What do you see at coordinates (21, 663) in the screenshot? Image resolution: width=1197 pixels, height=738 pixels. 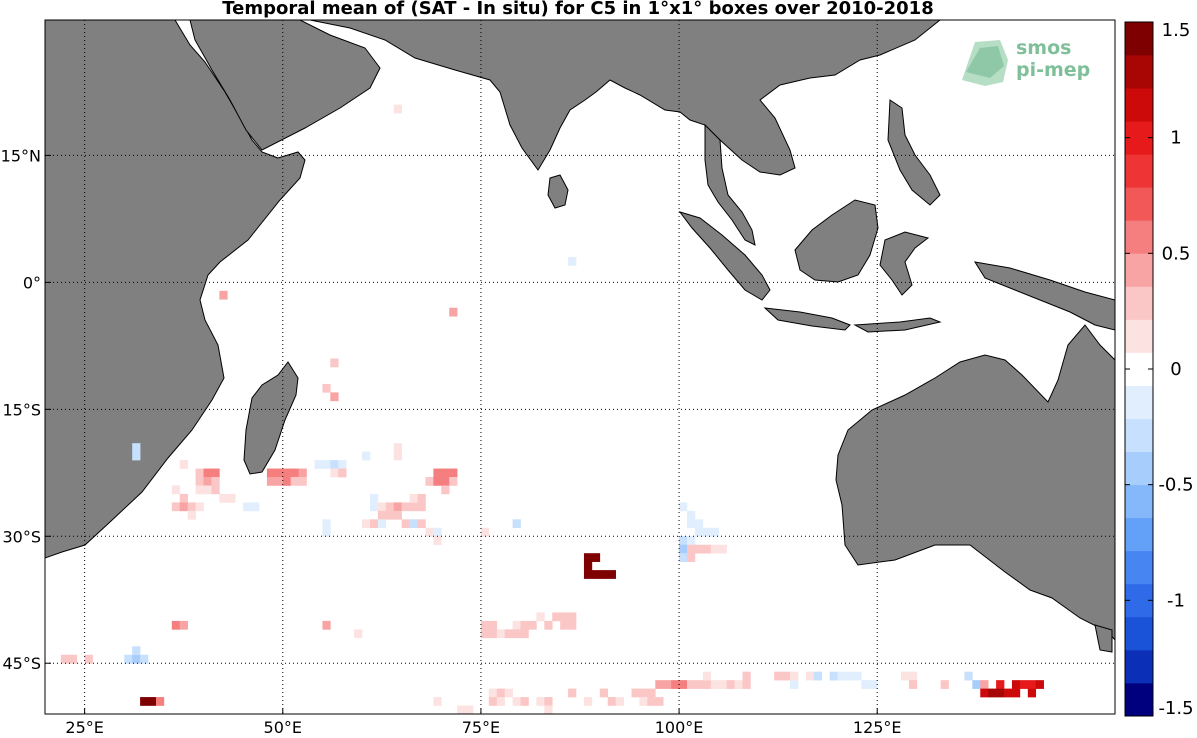 I see `y-tick-label: 45°S` at bounding box center [21, 663].